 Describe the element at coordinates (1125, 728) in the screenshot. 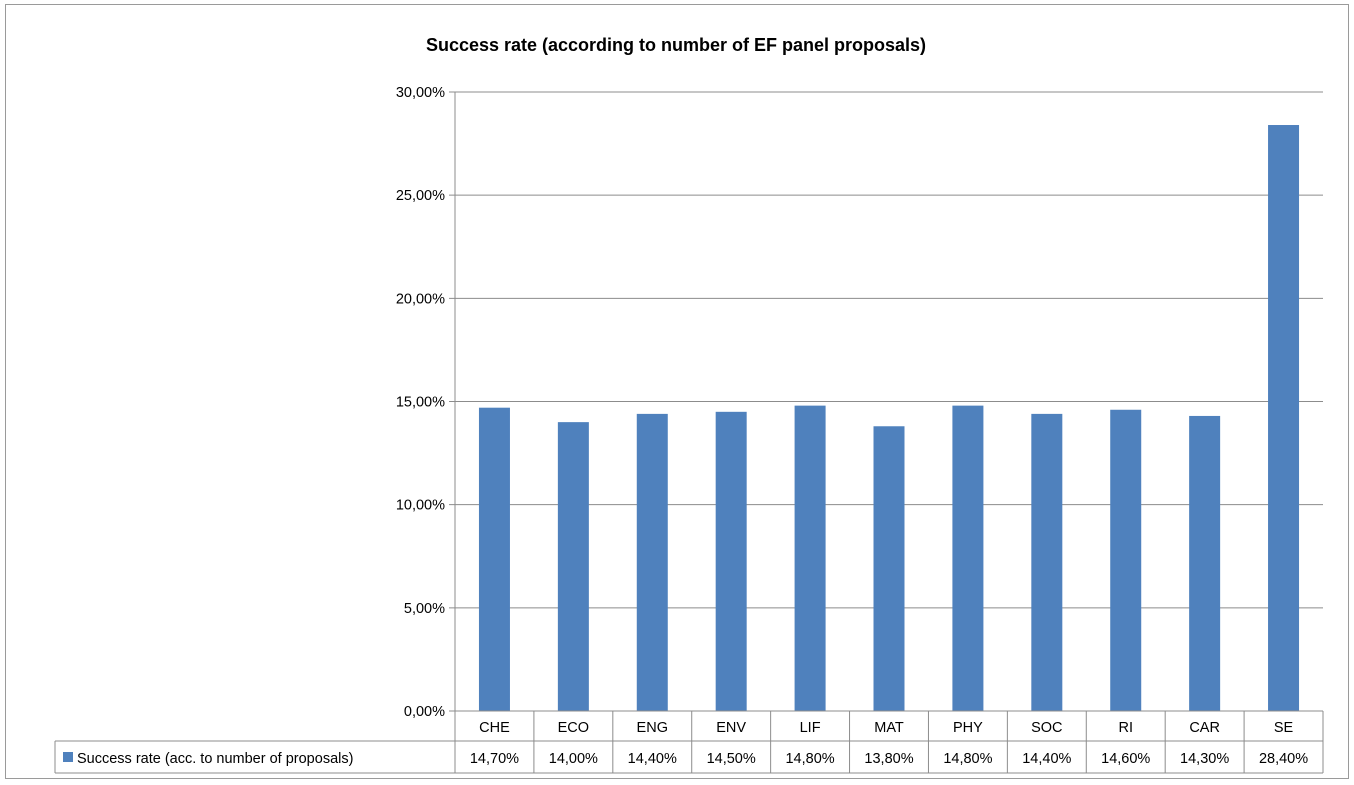

I see `category-label: RI` at that location.